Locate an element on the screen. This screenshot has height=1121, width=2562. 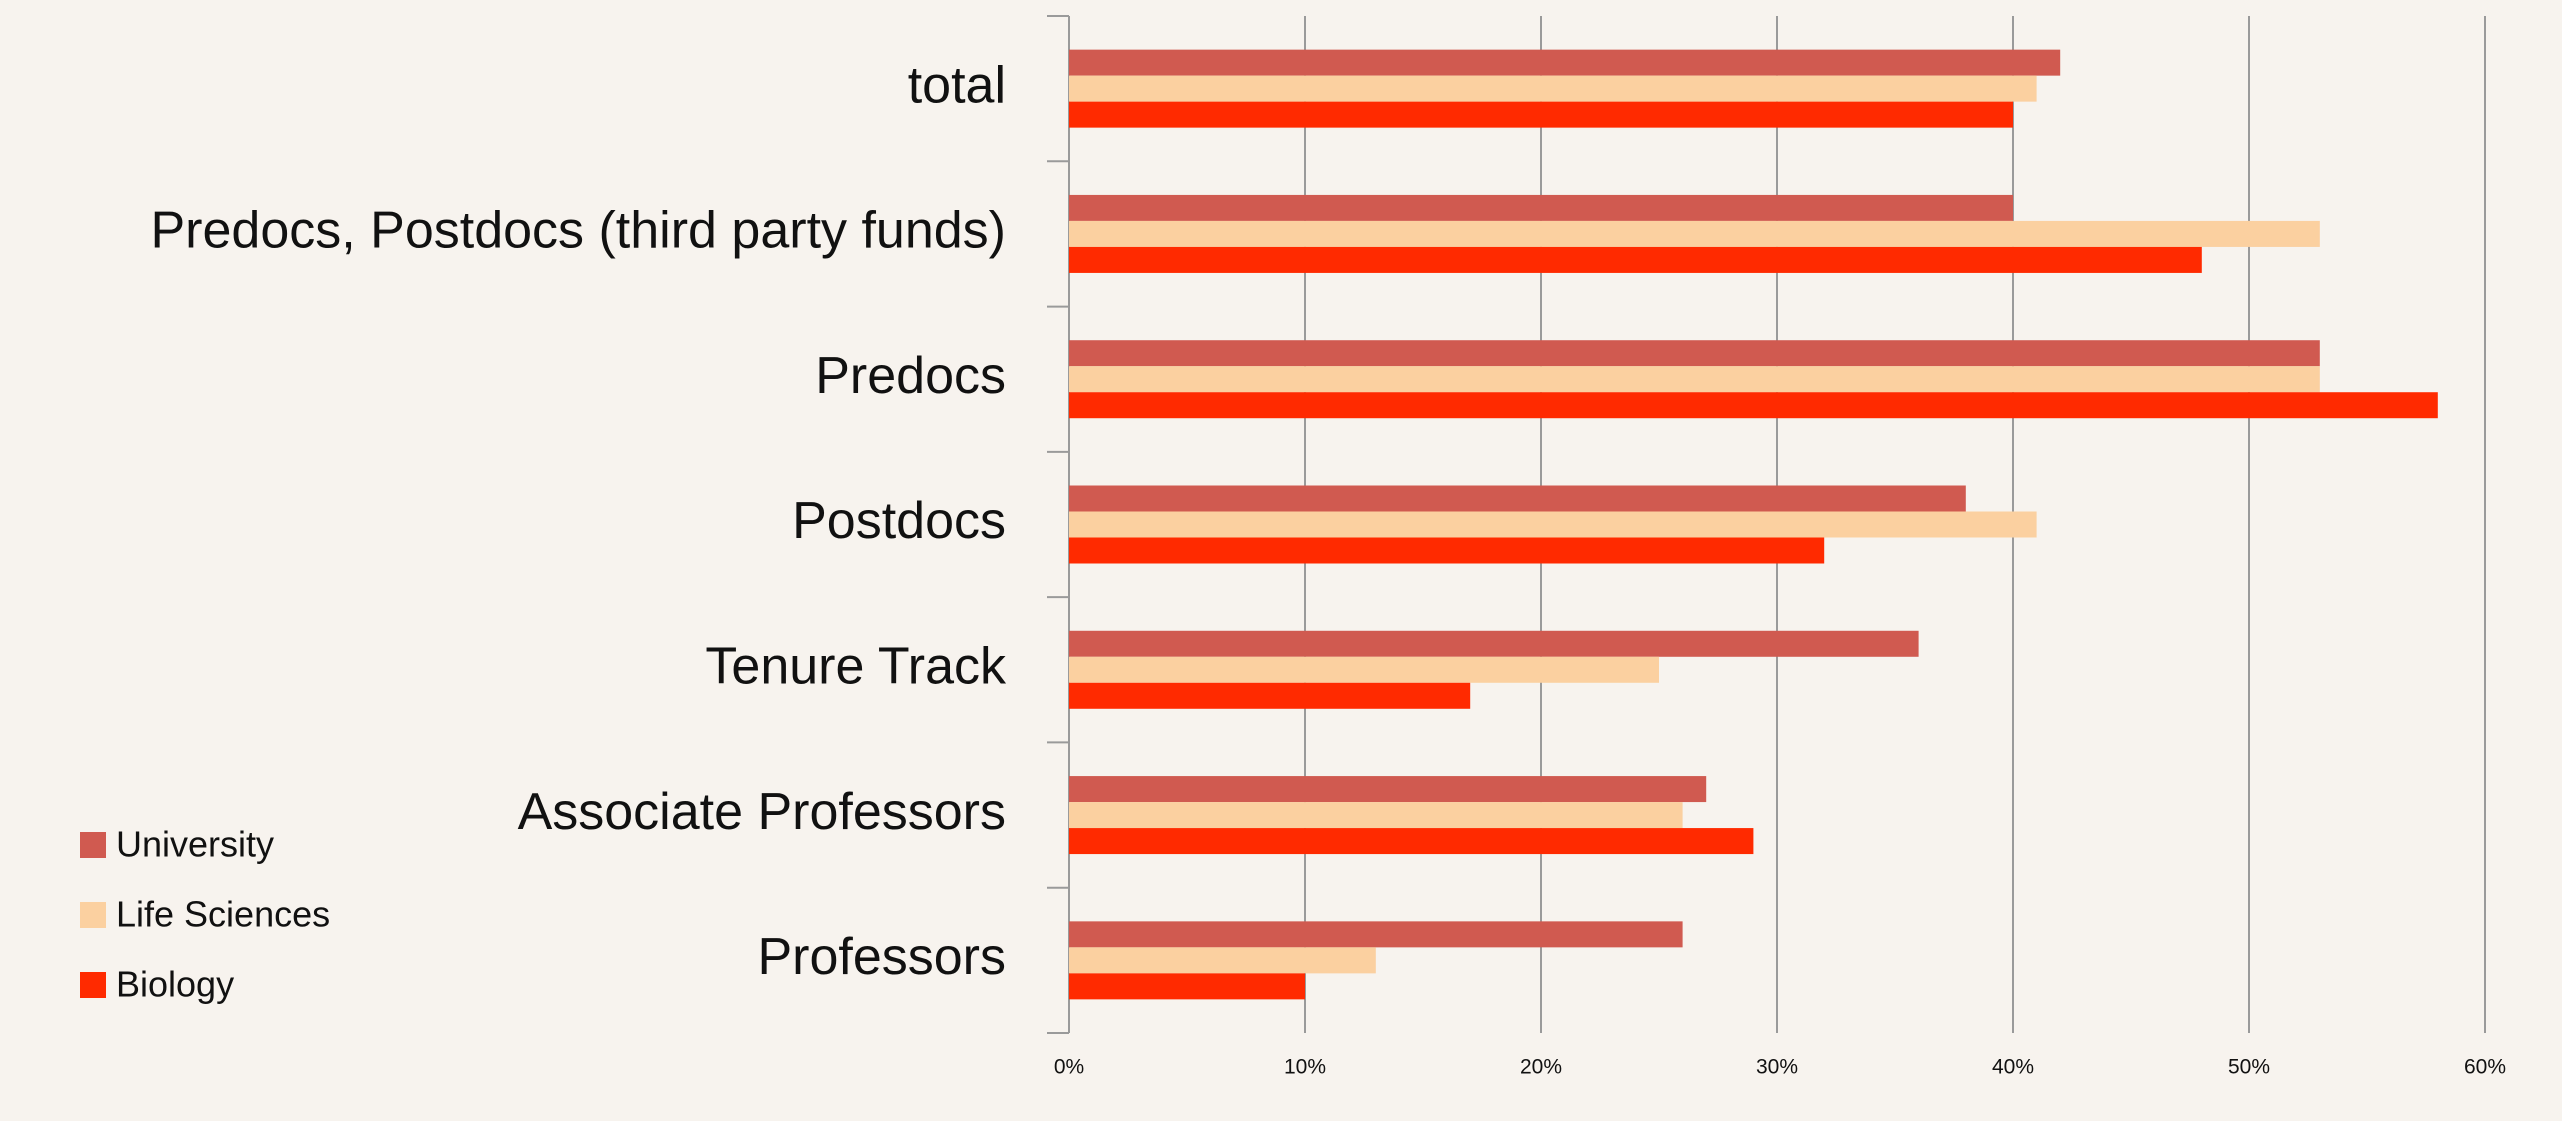
x-tick-label: 60% is located at coordinates (2485, 1067).